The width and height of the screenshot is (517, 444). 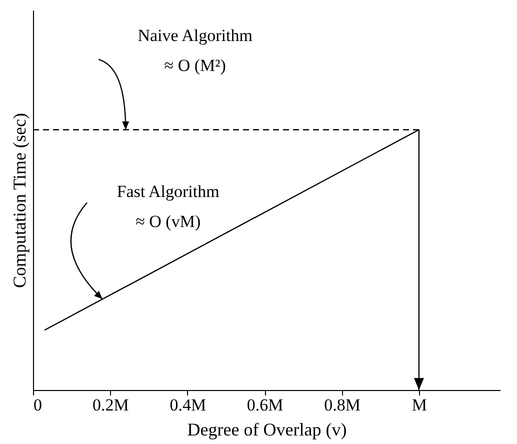 I want to click on y-axis-title: Computation Time (sec), so click(x=20, y=200).